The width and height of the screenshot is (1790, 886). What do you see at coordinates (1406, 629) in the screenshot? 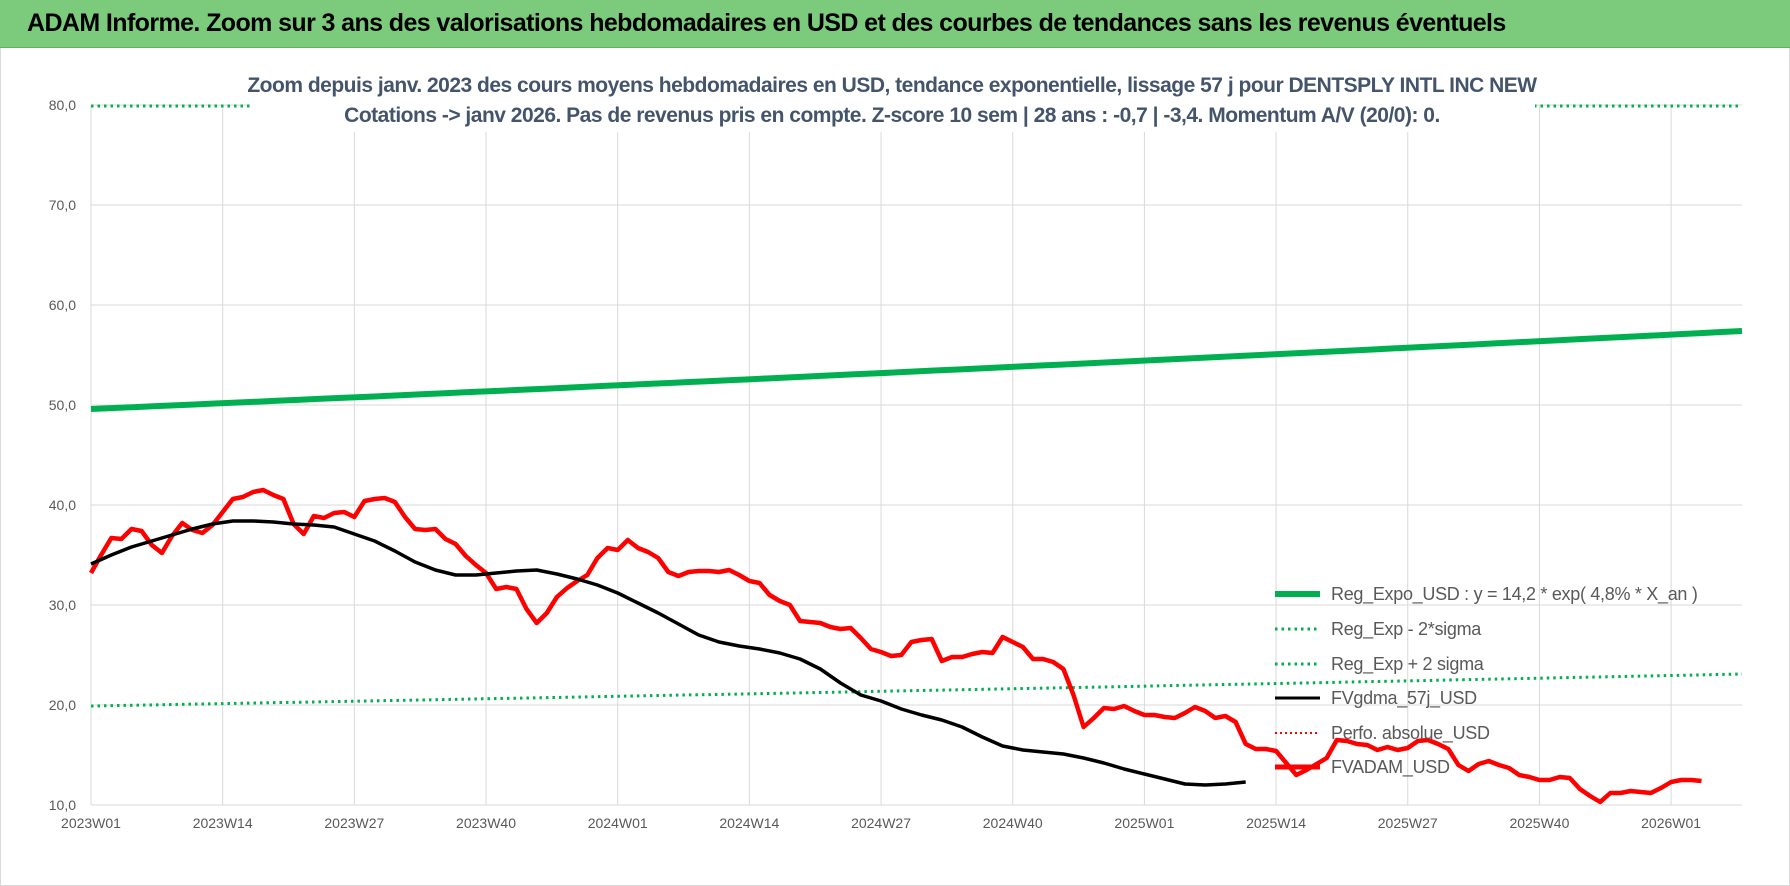
I see `legend-label-lower-band: Reg_Exp - 2*sigma` at bounding box center [1406, 629].